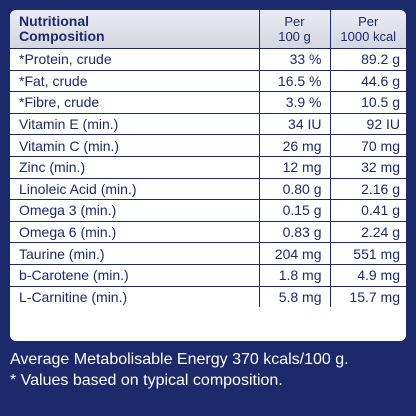 The width and height of the screenshot is (416, 416). What do you see at coordinates (368, 81) in the screenshot?
I see `value-per-1000kcal: 44.6 g` at bounding box center [368, 81].